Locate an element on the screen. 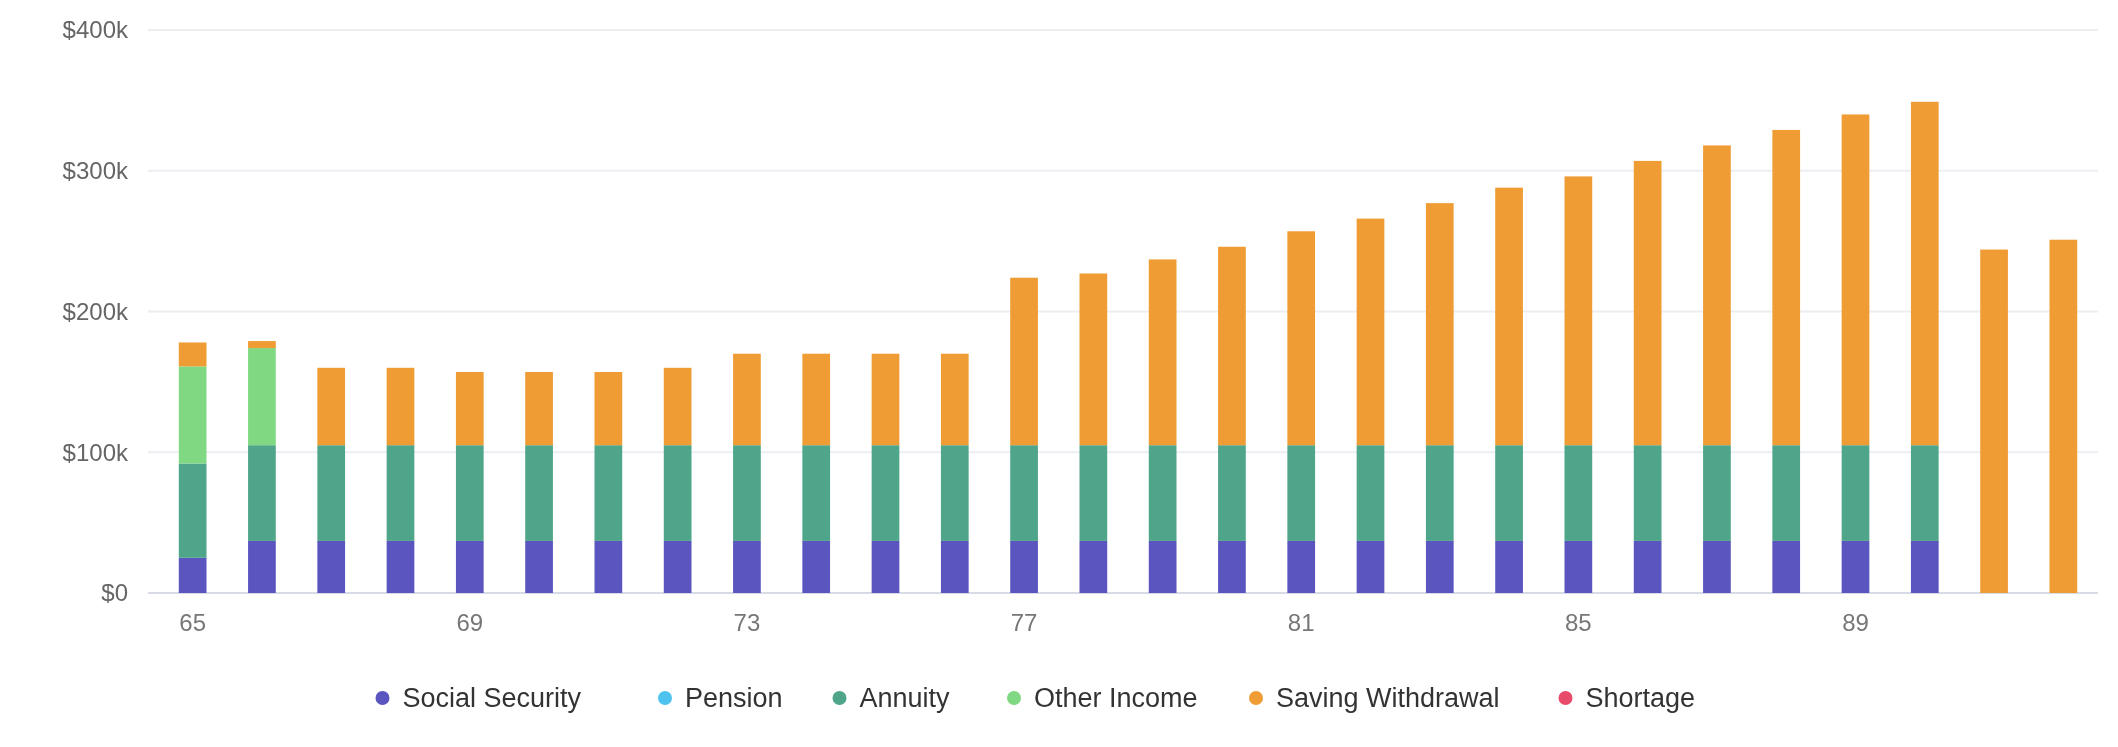  legend-label: Other Income is located at coordinates (1116, 698).